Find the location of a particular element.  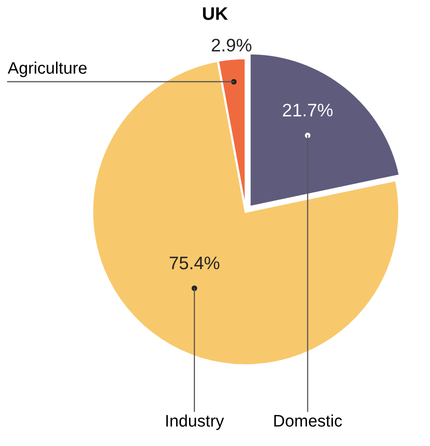

slice-label: Agriculture is located at coordinates (47, 70).